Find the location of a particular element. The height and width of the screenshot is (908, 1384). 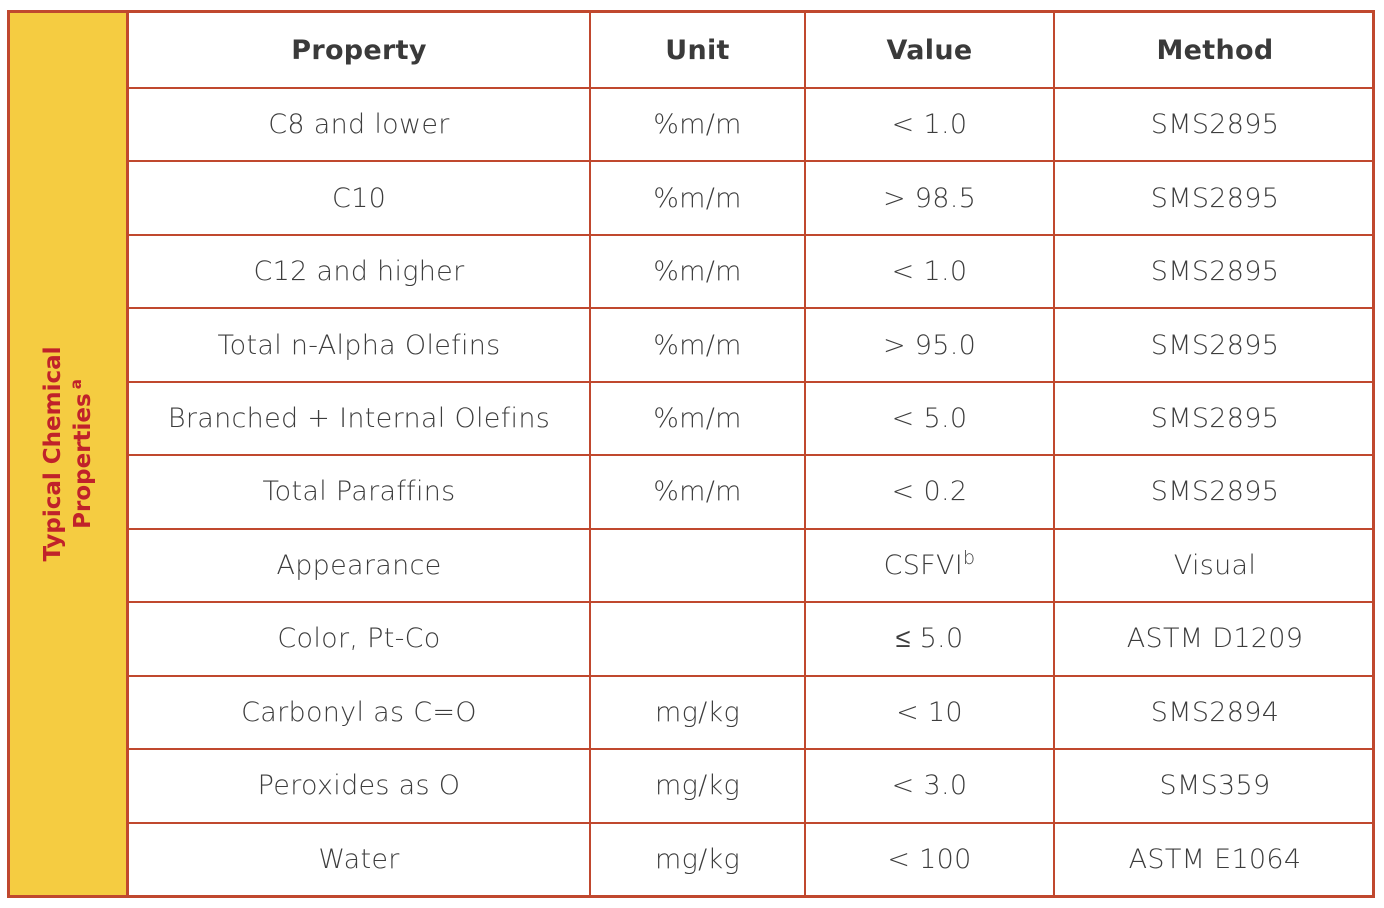

cell-value-text: < 3.0 is located at coordinates (929, 786).